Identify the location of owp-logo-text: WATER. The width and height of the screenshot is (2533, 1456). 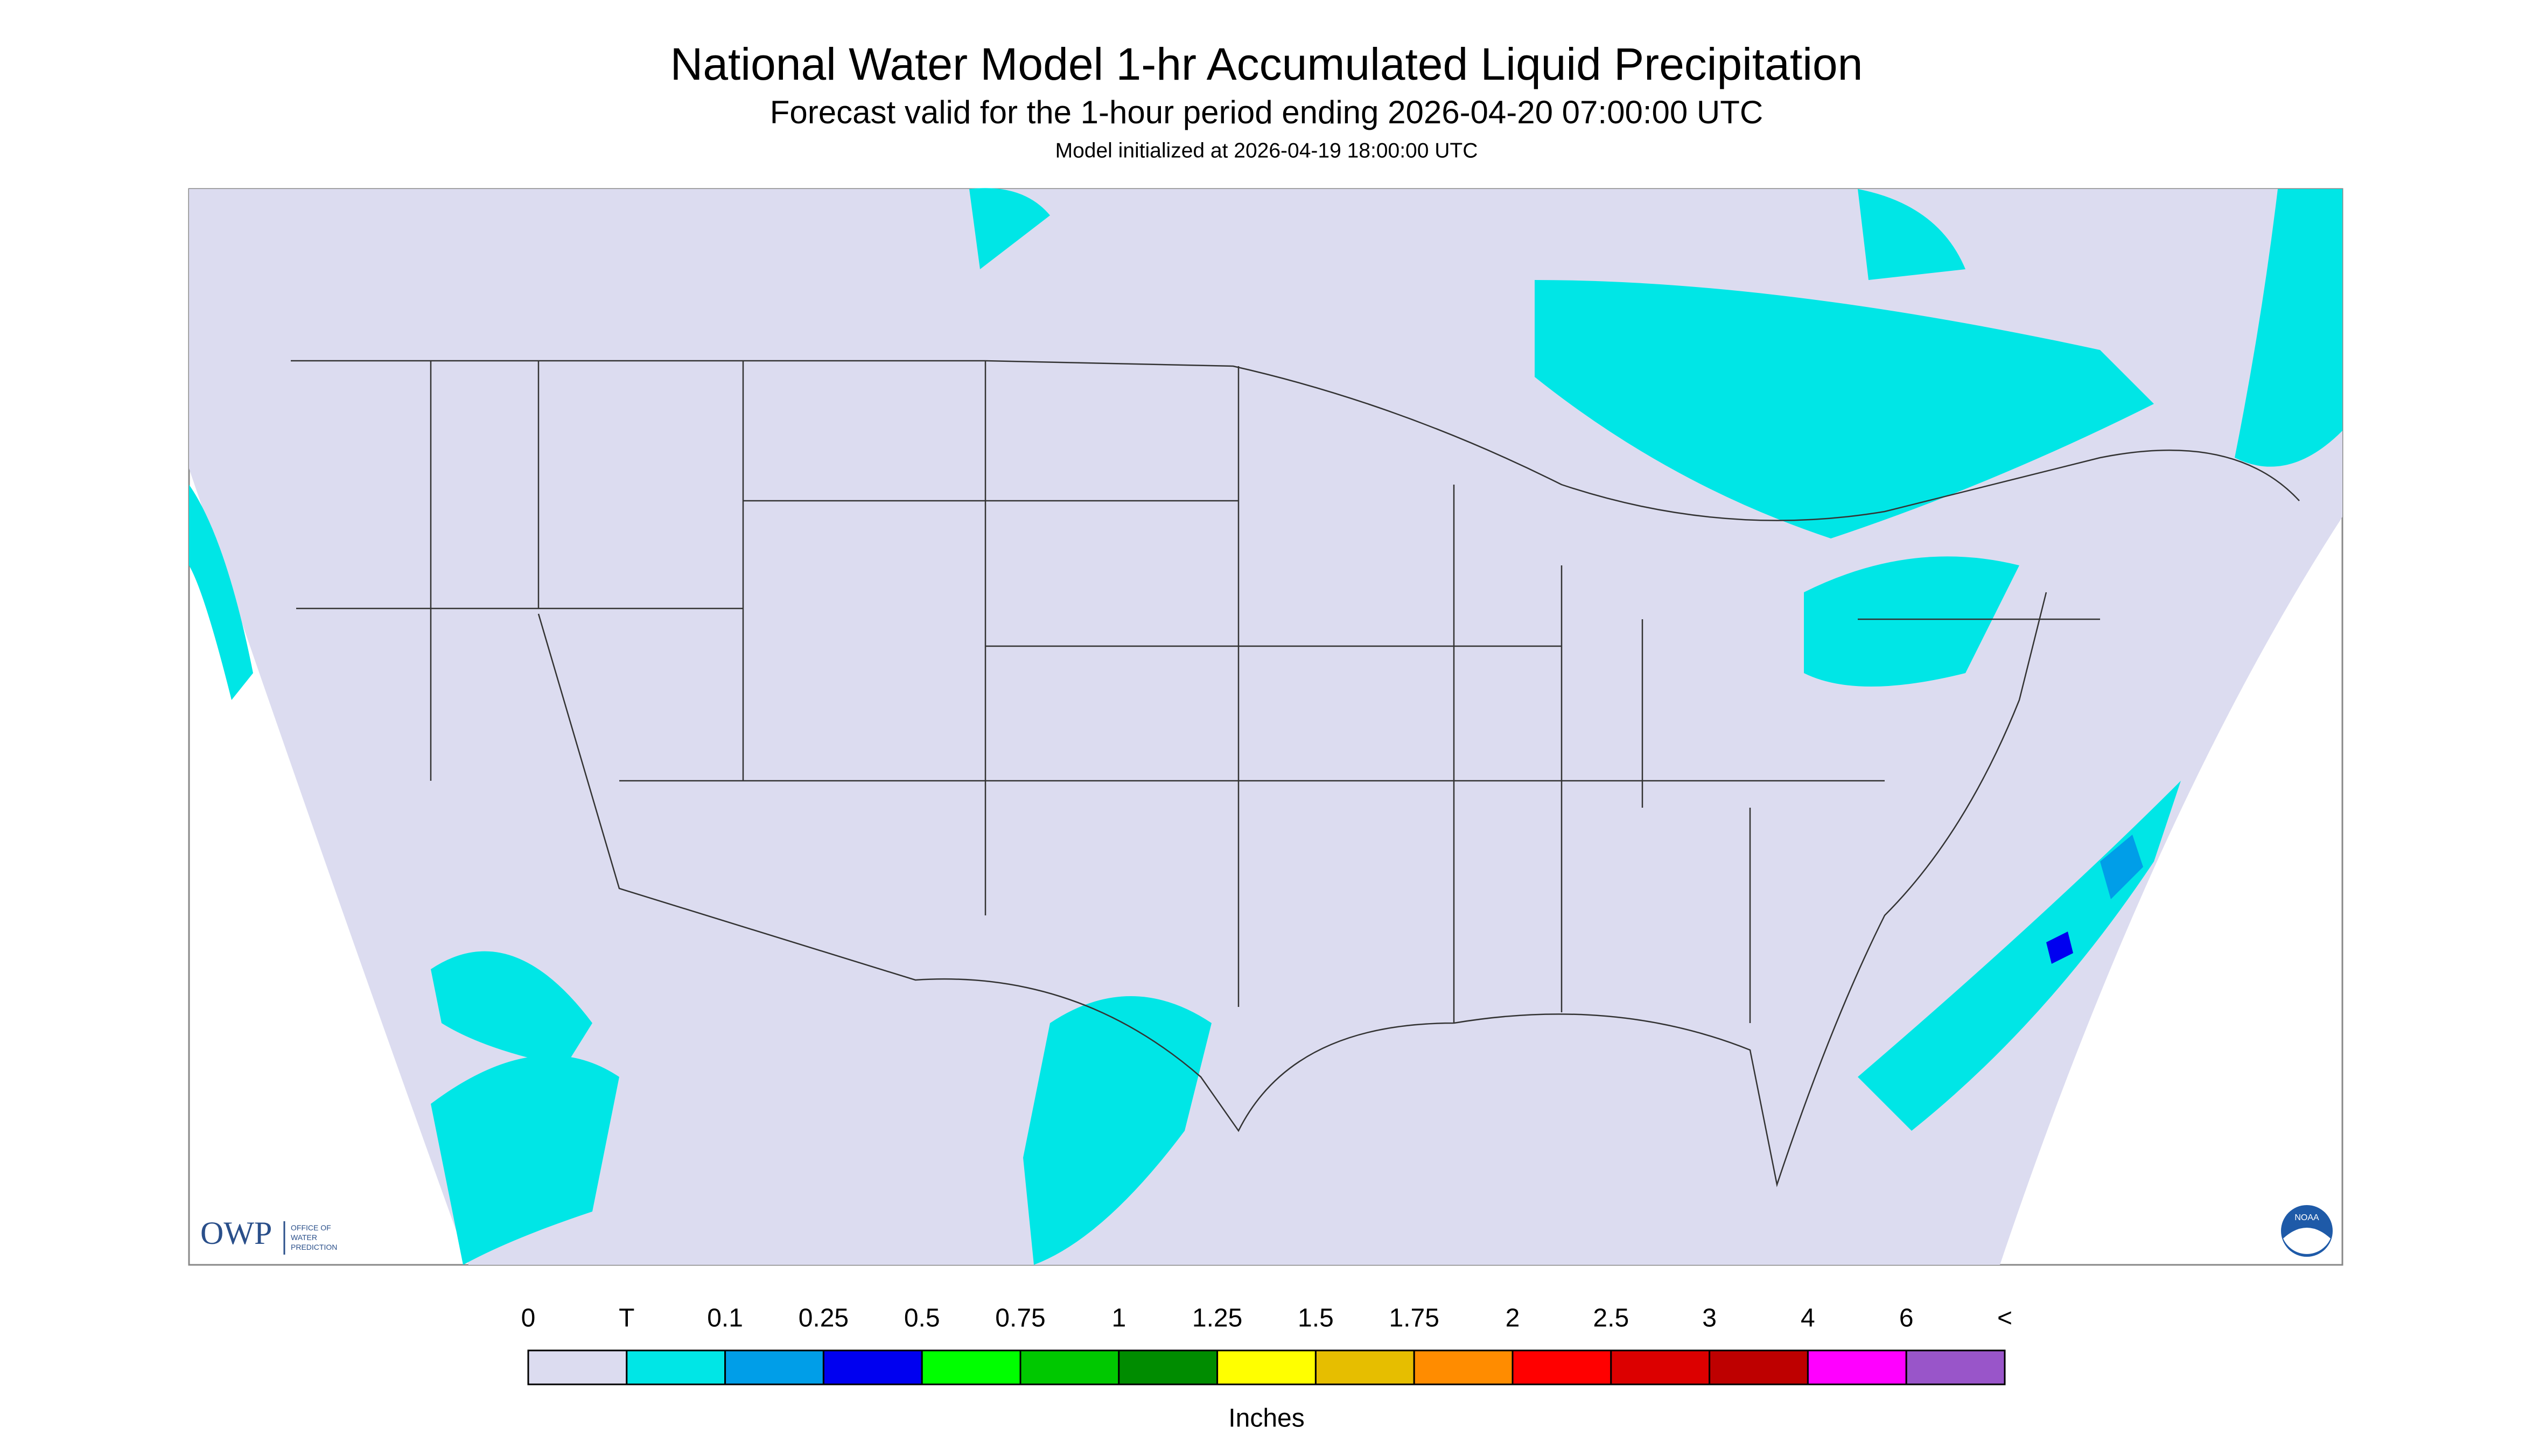
(304, 1237).